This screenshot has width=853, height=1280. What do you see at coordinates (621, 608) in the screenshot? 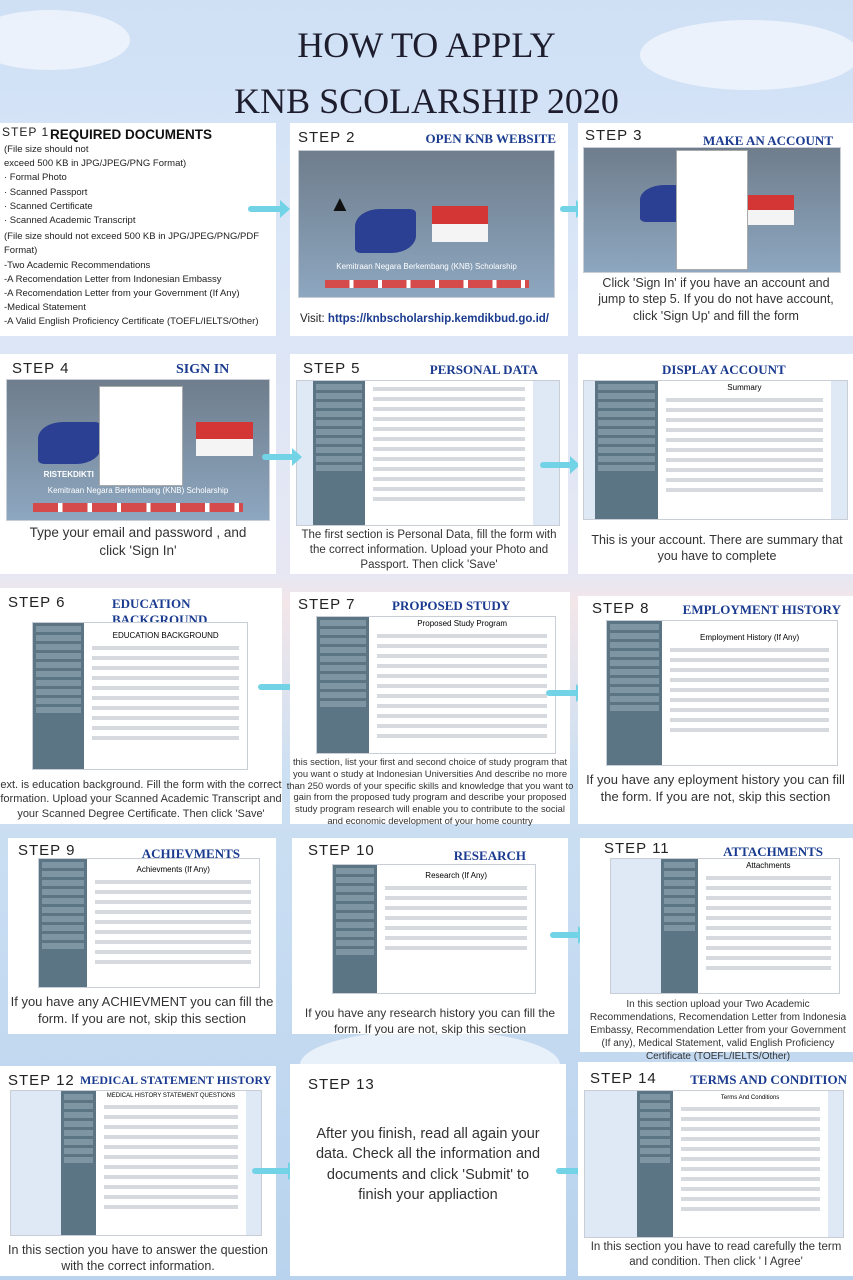
I see `step-label: STEP 8` at bounding box center [621, 608].